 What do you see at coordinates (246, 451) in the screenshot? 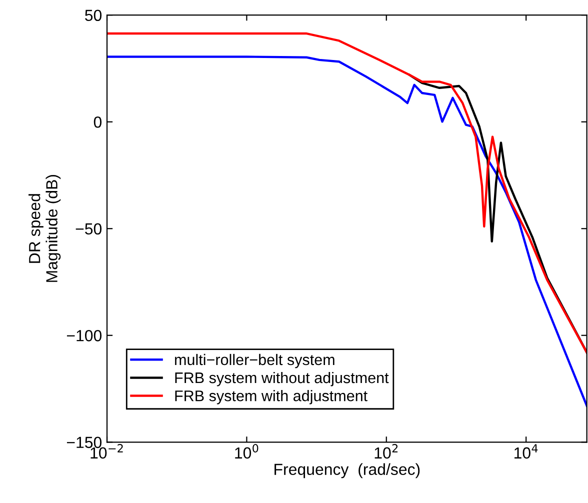
I see `x-tick-label: 10$^{0}$` at bounding box center [246, 451].